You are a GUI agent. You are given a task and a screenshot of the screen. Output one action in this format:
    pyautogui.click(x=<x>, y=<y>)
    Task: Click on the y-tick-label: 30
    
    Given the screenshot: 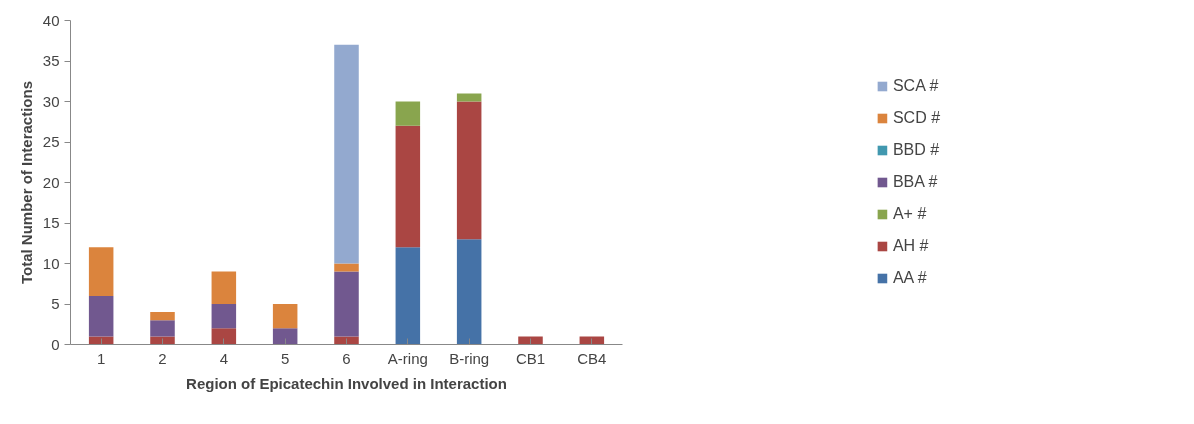 What is the action you would take?
    pyautogui.click(x=51, y=101)
    